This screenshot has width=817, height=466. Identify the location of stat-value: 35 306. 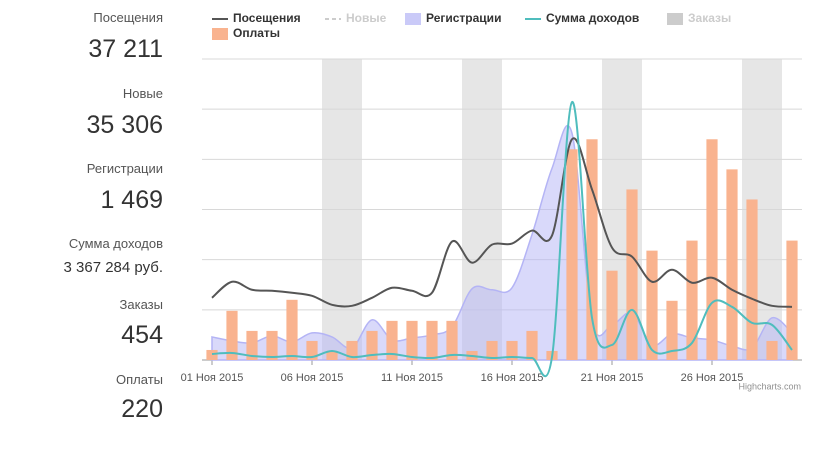
(124, 125).